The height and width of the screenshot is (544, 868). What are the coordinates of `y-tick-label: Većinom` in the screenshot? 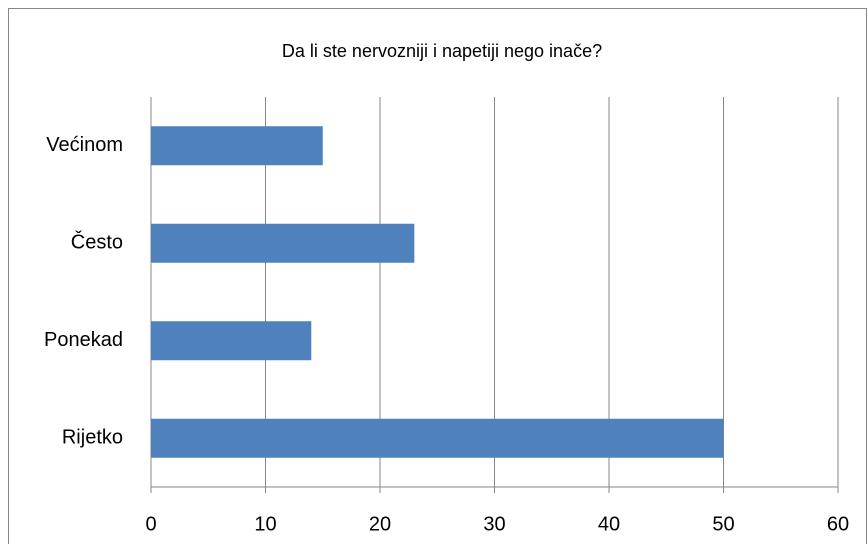 It's located at (84, 145).